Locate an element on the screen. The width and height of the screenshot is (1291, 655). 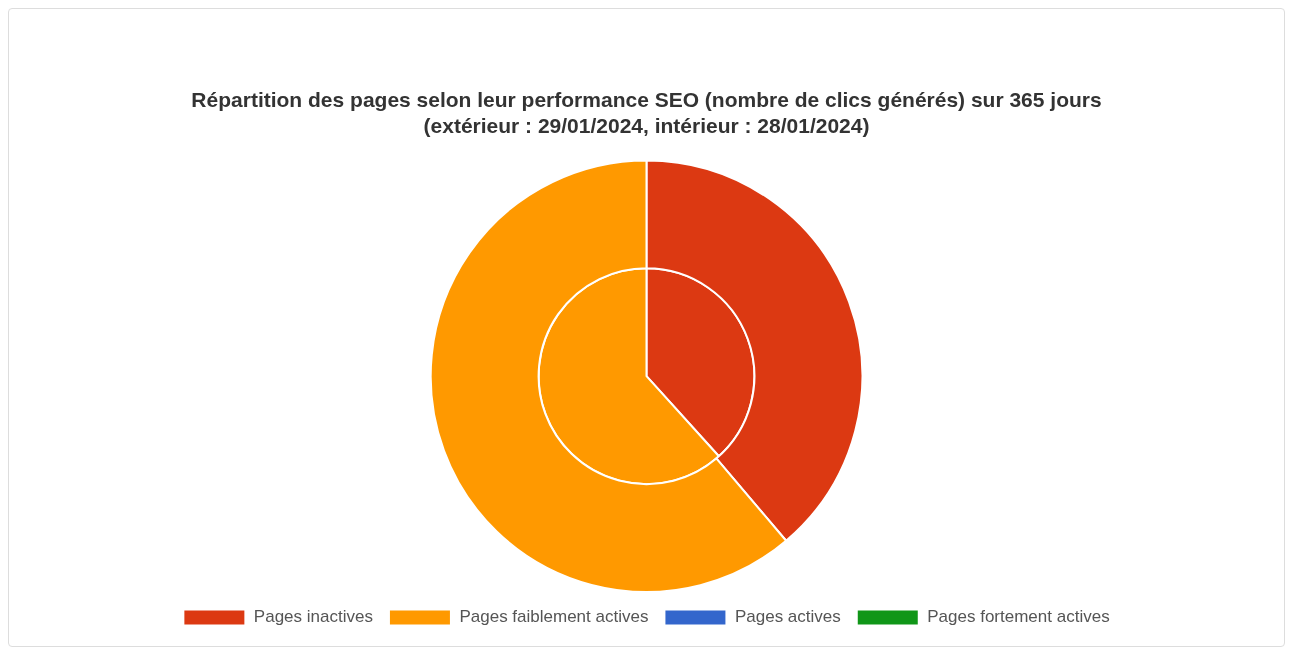
legend-label: Pages faiblement actives is located at coordinates (554, 617).